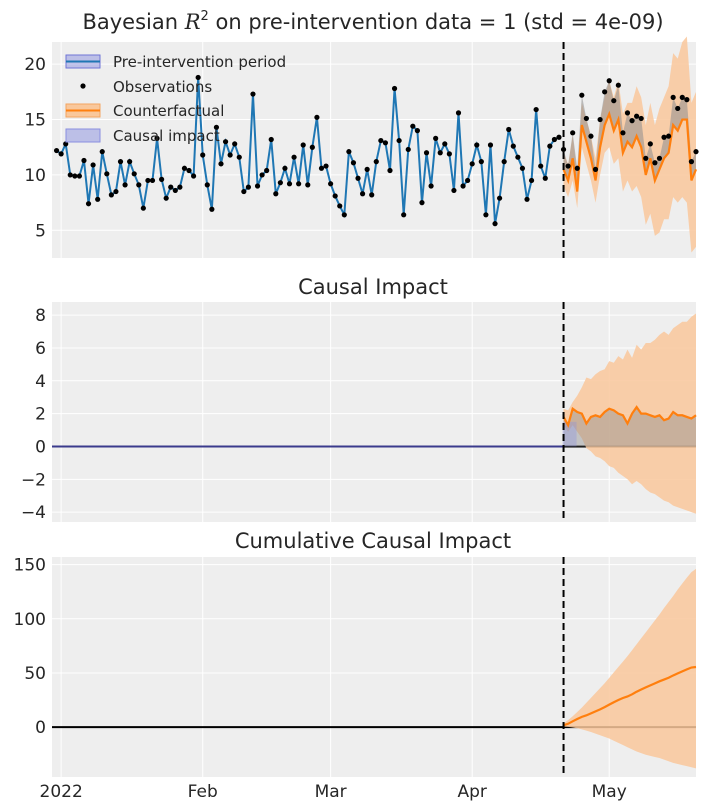 The image size is (705, 811). I want to click on y-tick-label: 10, so click(35, 176).